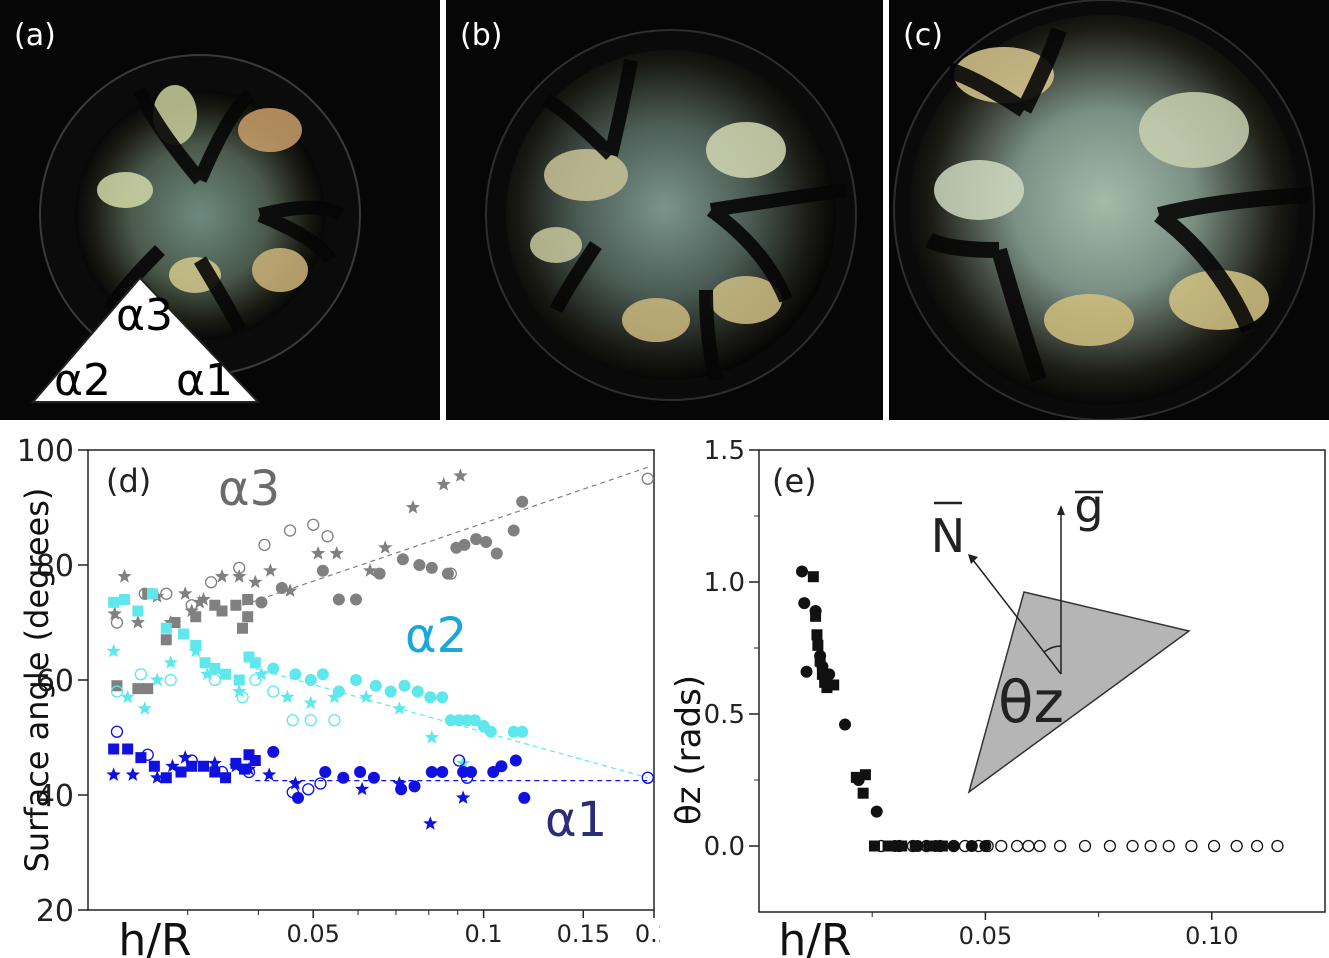 Image resolution: width=1329 pixels, height=958 pixels. What do you see at coordinates (724, 451) in the screenshot?
I see `y-tick-label: 1.5` at bounding box center [724, 451].